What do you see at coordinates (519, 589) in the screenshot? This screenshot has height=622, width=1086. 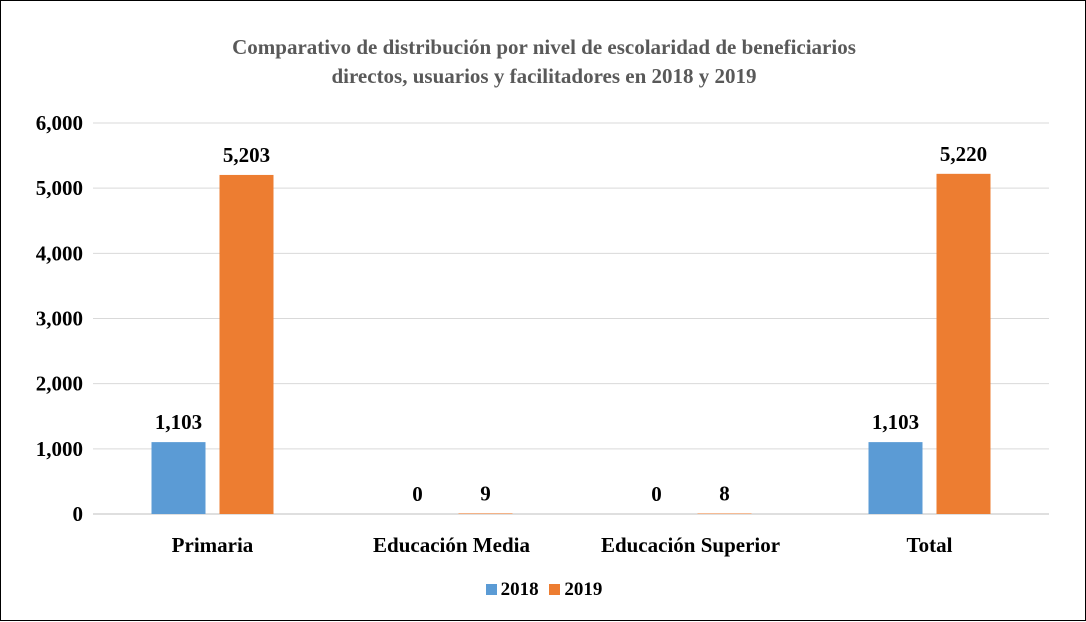 I see `legend-label-2018: 2018` at bounding box center [519, 589].